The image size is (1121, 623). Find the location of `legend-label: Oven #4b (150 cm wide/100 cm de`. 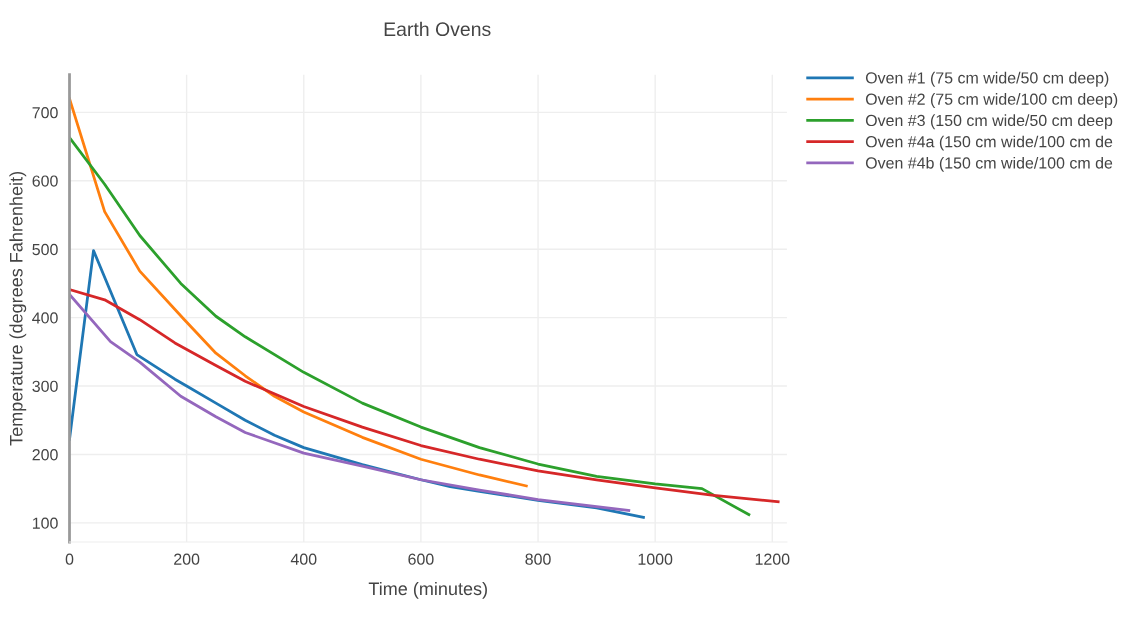

legend-label: Oven #4b (150 cm wide/100 cm de is located at coordinates (989, 164).